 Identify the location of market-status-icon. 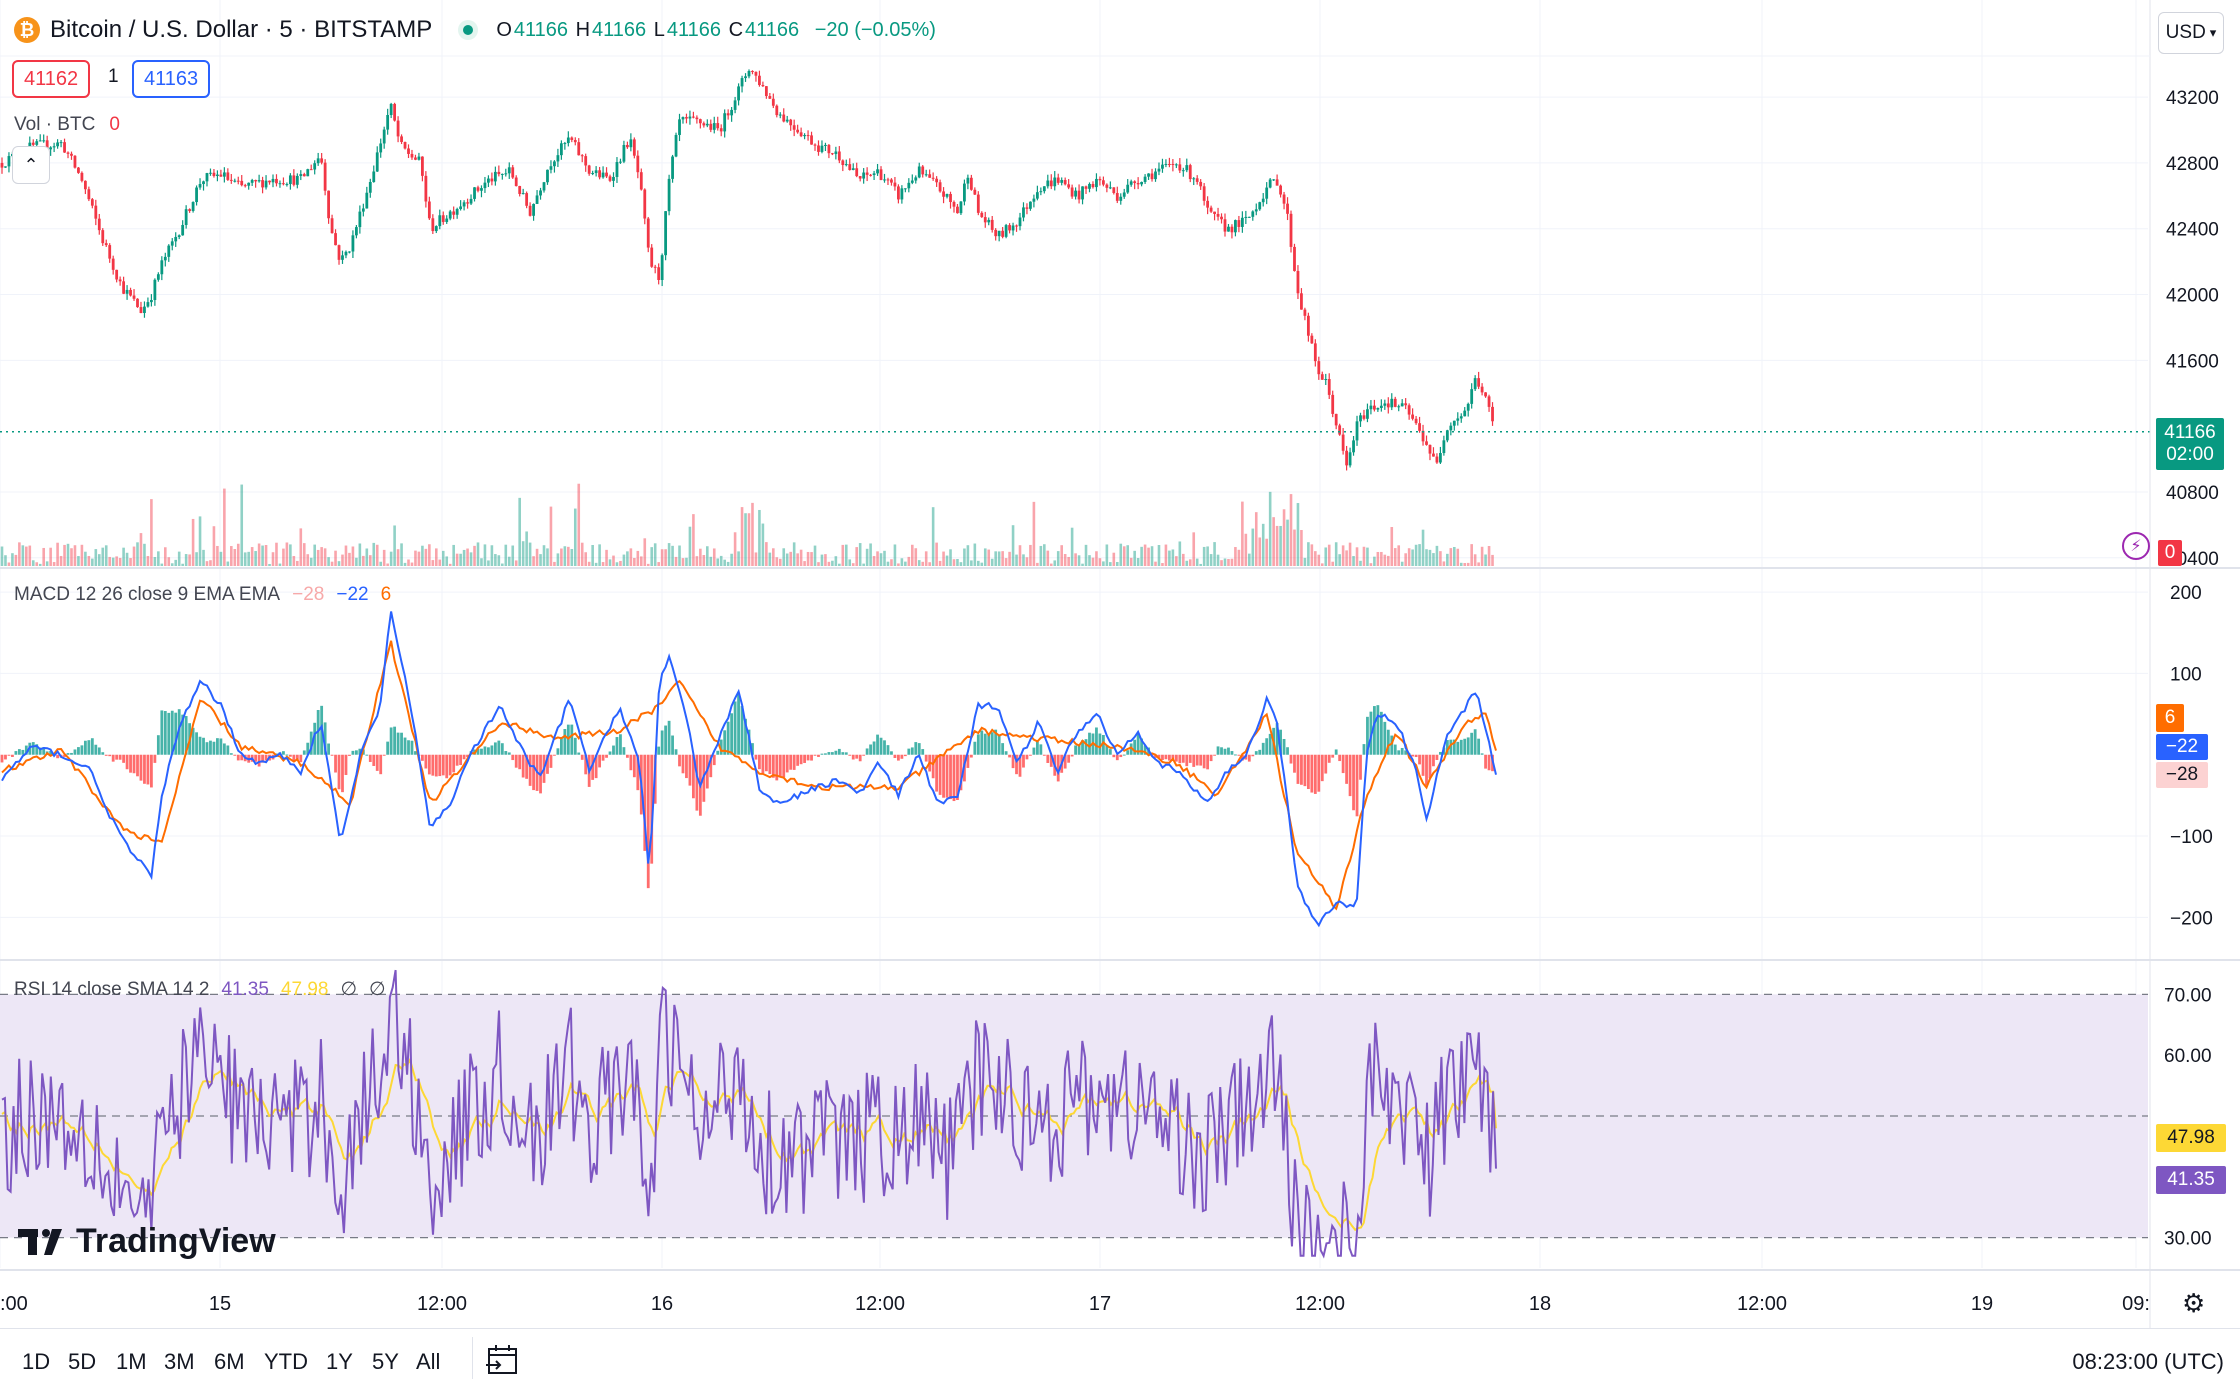
(468, 30).